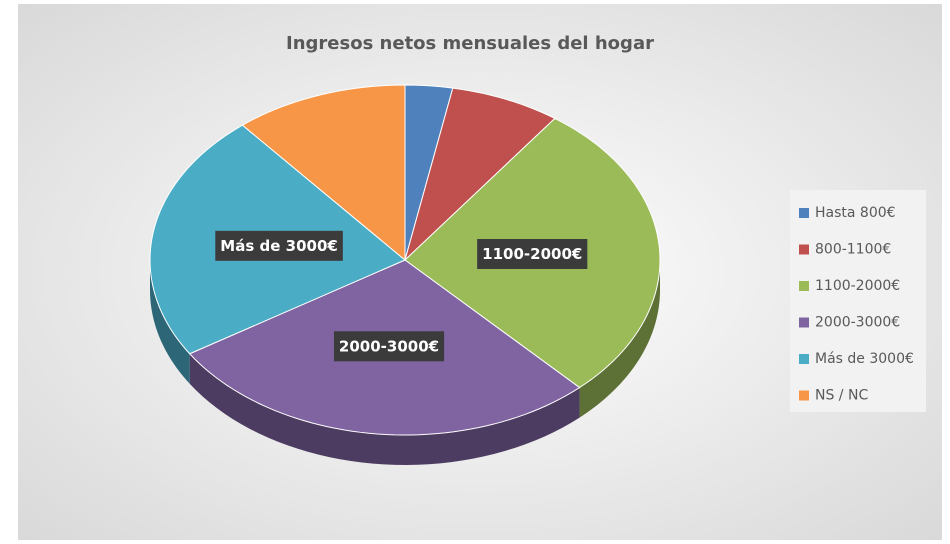 This screenshot has height=544, width=950. I want to click on legend-label: Hasta 800€, so click(855, 213).